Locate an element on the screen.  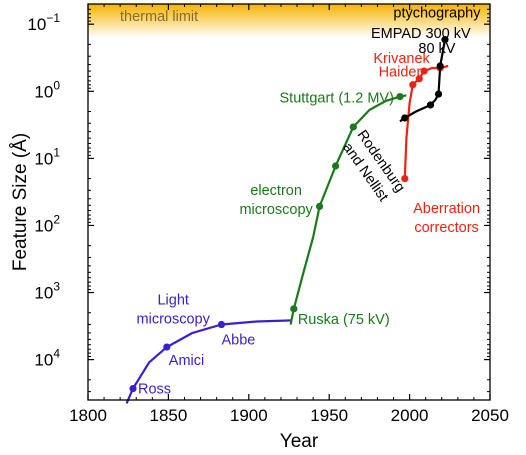
y-tick-label: 10² is located at coordinates (47, 223).